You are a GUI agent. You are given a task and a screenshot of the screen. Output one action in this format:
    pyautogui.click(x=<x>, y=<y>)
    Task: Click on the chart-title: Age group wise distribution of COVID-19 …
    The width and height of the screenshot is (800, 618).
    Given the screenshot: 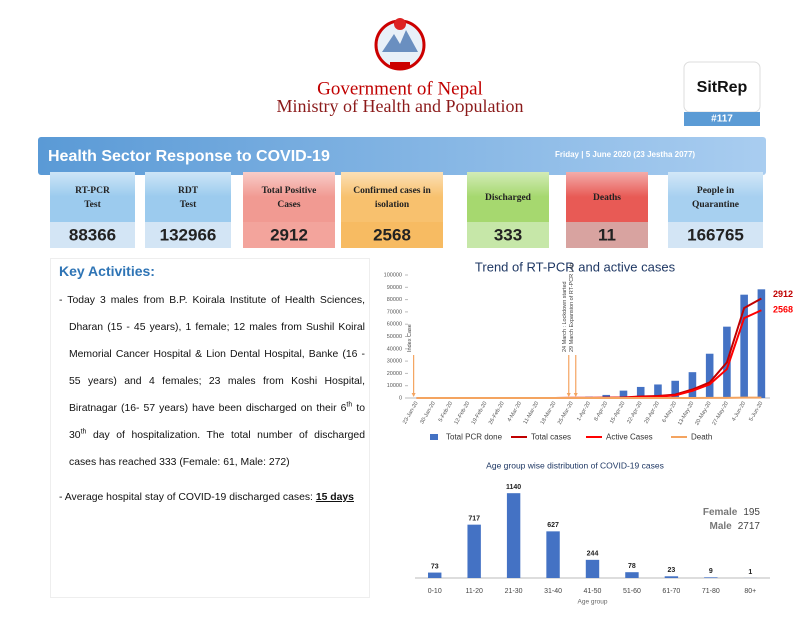 What is the action you would take?
    pyautogui.click(x=575, y=465)
    